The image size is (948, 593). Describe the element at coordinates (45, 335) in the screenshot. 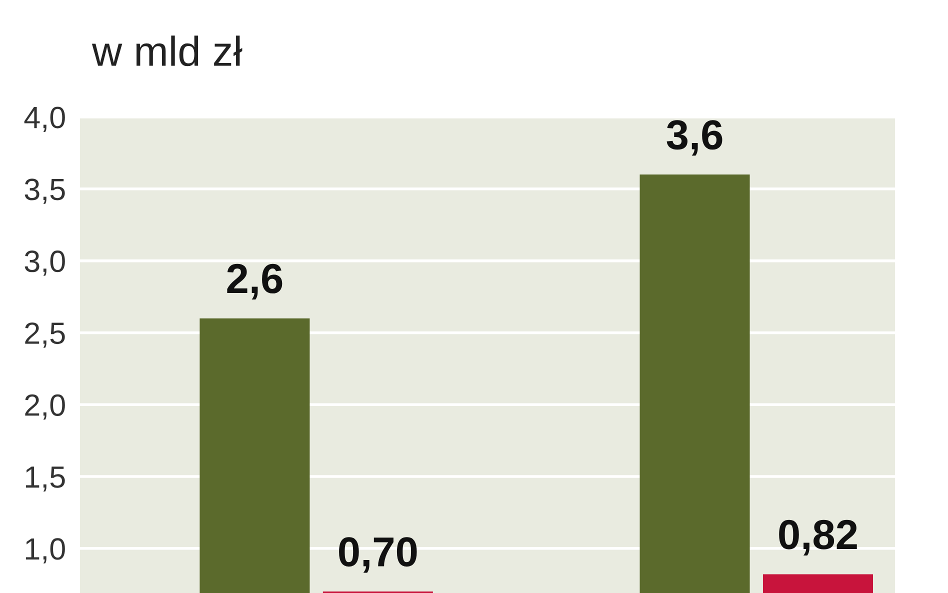

I see `y-tick-label: 2,5` at that location.